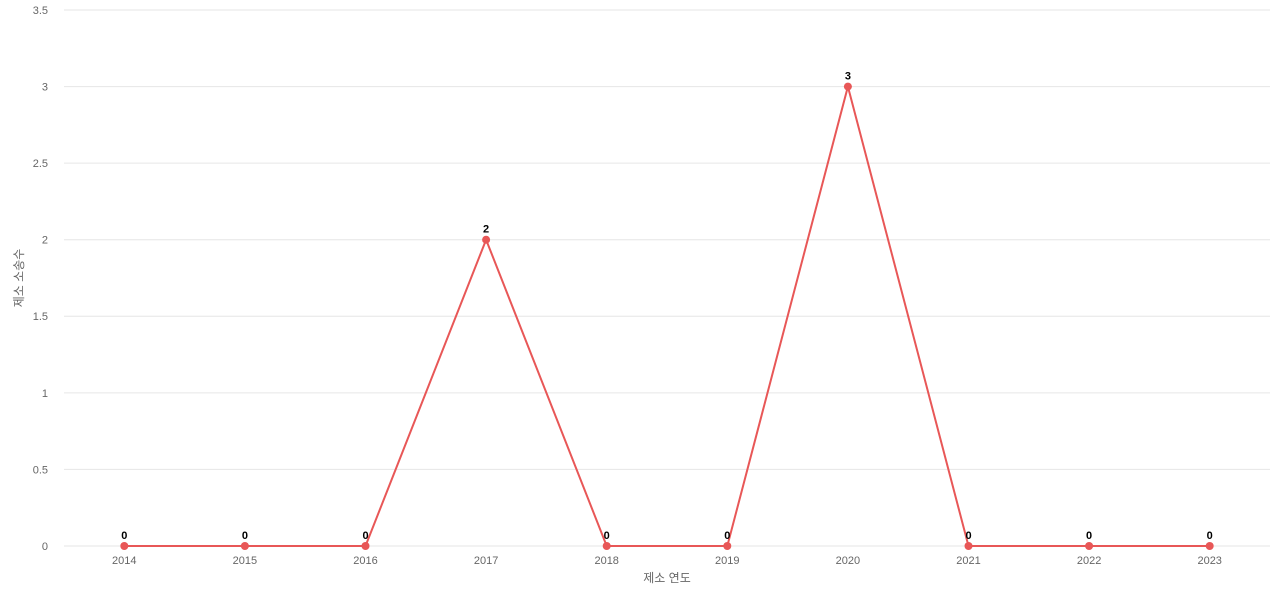 The width and height of the screenshot is (1280, 600). What do you see at coordinates (40, 164) in the screenshot?
I see `y-tick-label: 2.5` at bounding box center [40, 164].